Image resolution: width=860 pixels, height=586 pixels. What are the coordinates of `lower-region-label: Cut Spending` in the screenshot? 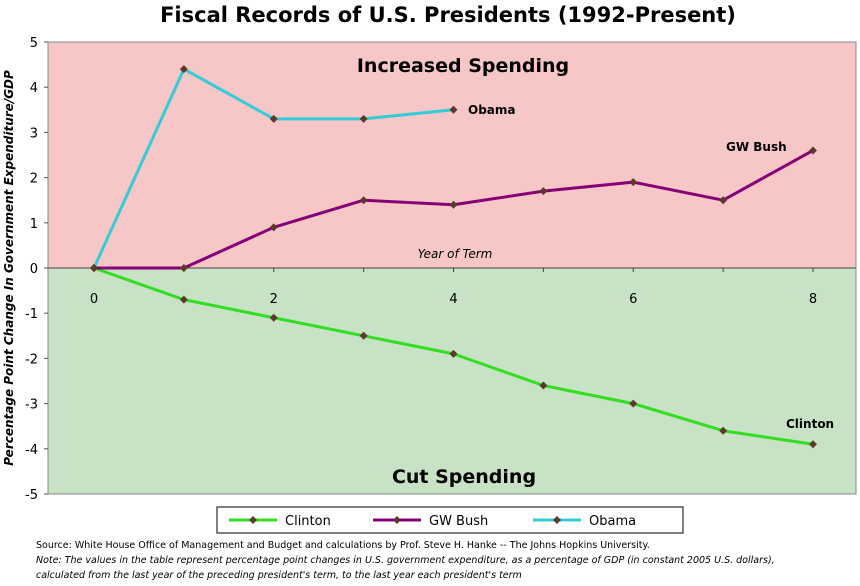 It's located at (464, 477).